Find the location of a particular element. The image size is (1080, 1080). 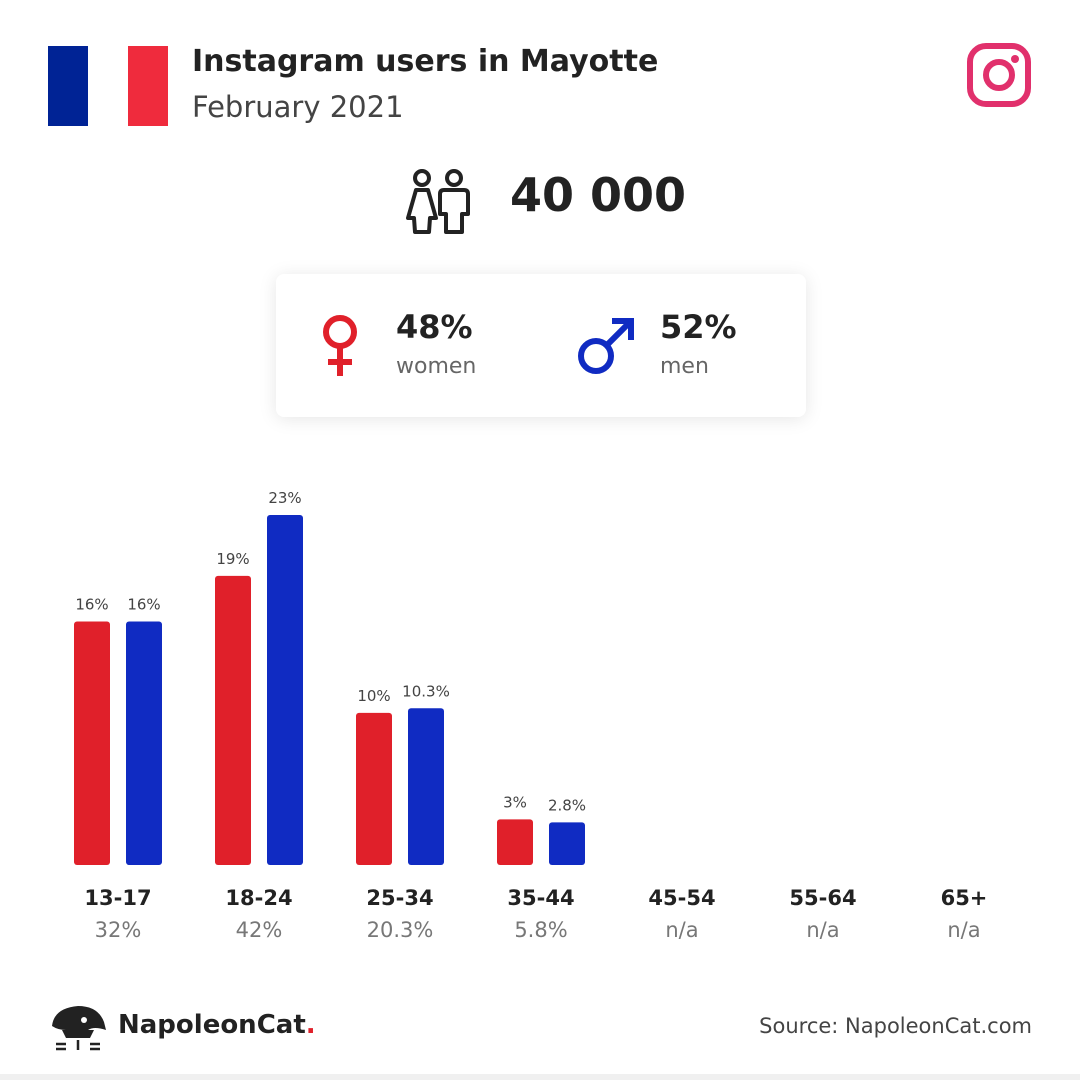

age-group-label: 25-34 is located at coordinates (399, 898).